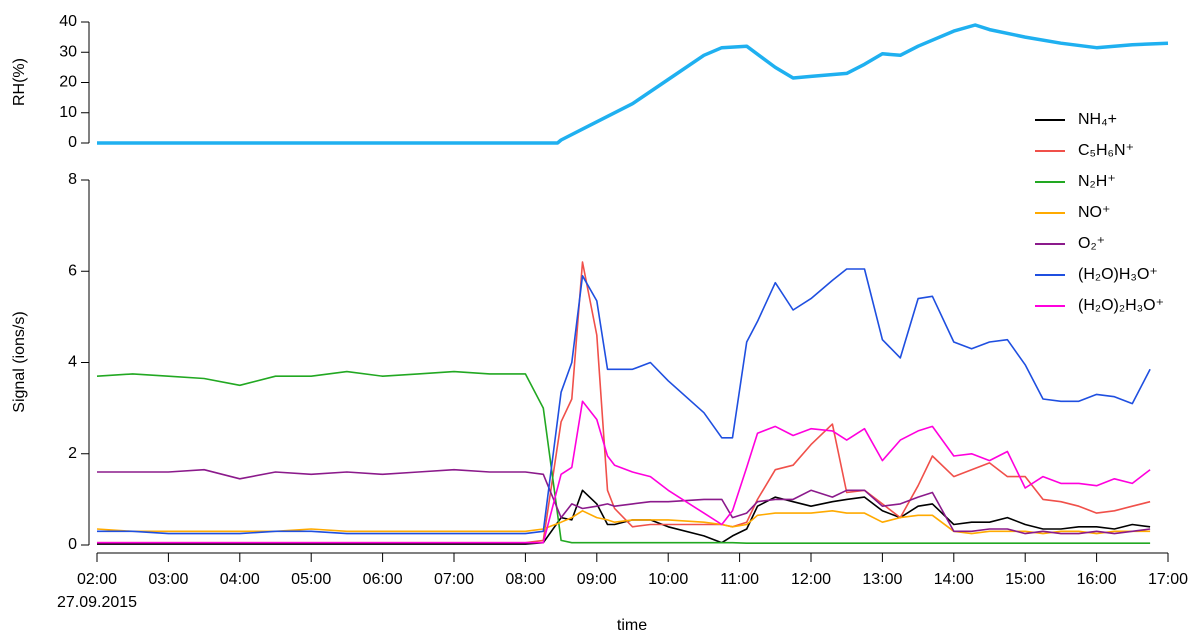 Image resolution: width=1193 pixels, height=635 pixels. Describe the element at coordinates (1094, 212) in the screenshot. I see `legend-label: NO⁺` at that location.